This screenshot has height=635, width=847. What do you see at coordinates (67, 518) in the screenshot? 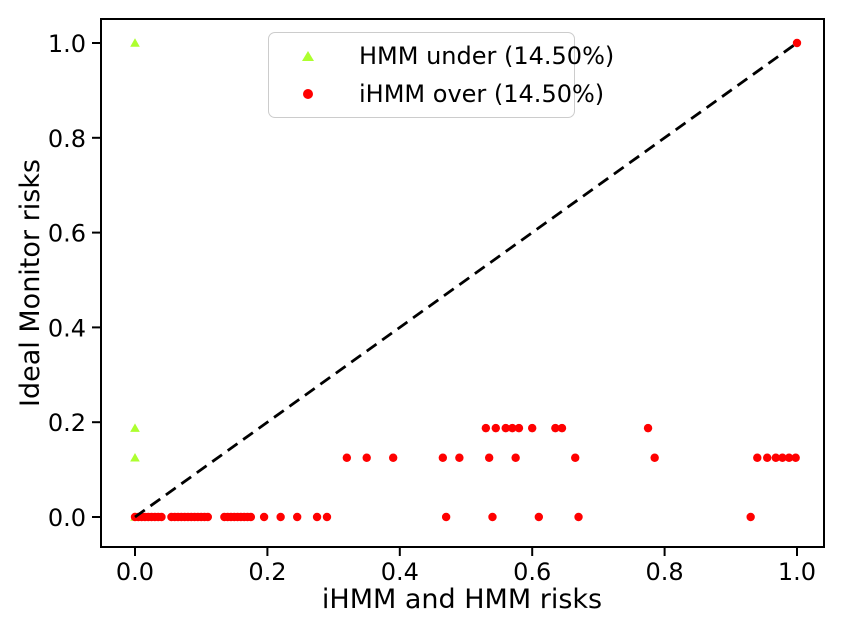
I see `y-tick-label: 0.0` at bounding box center [67, 518].